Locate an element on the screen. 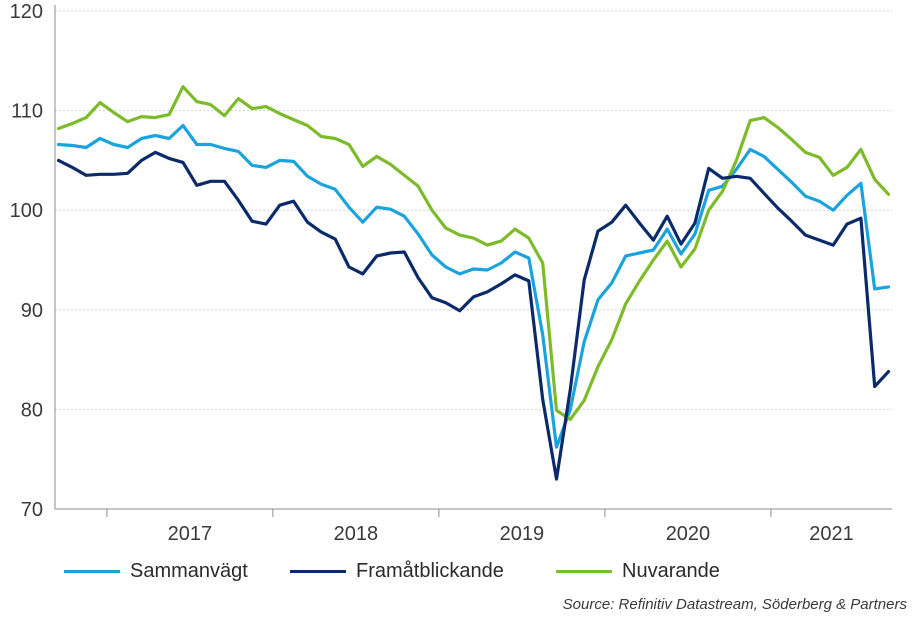 Image resolution: width=921 pixels, height=628 pixels. legend: Sammanvägt Framåtblickande Nuvarande is located at coordinates (392, 571).